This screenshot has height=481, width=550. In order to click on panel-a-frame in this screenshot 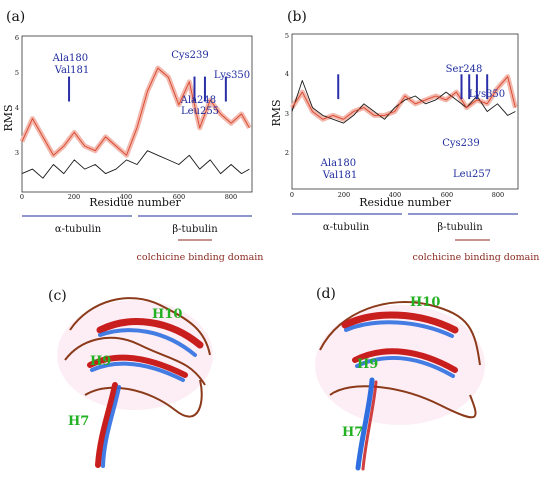, I will do `click(137, 114)`.